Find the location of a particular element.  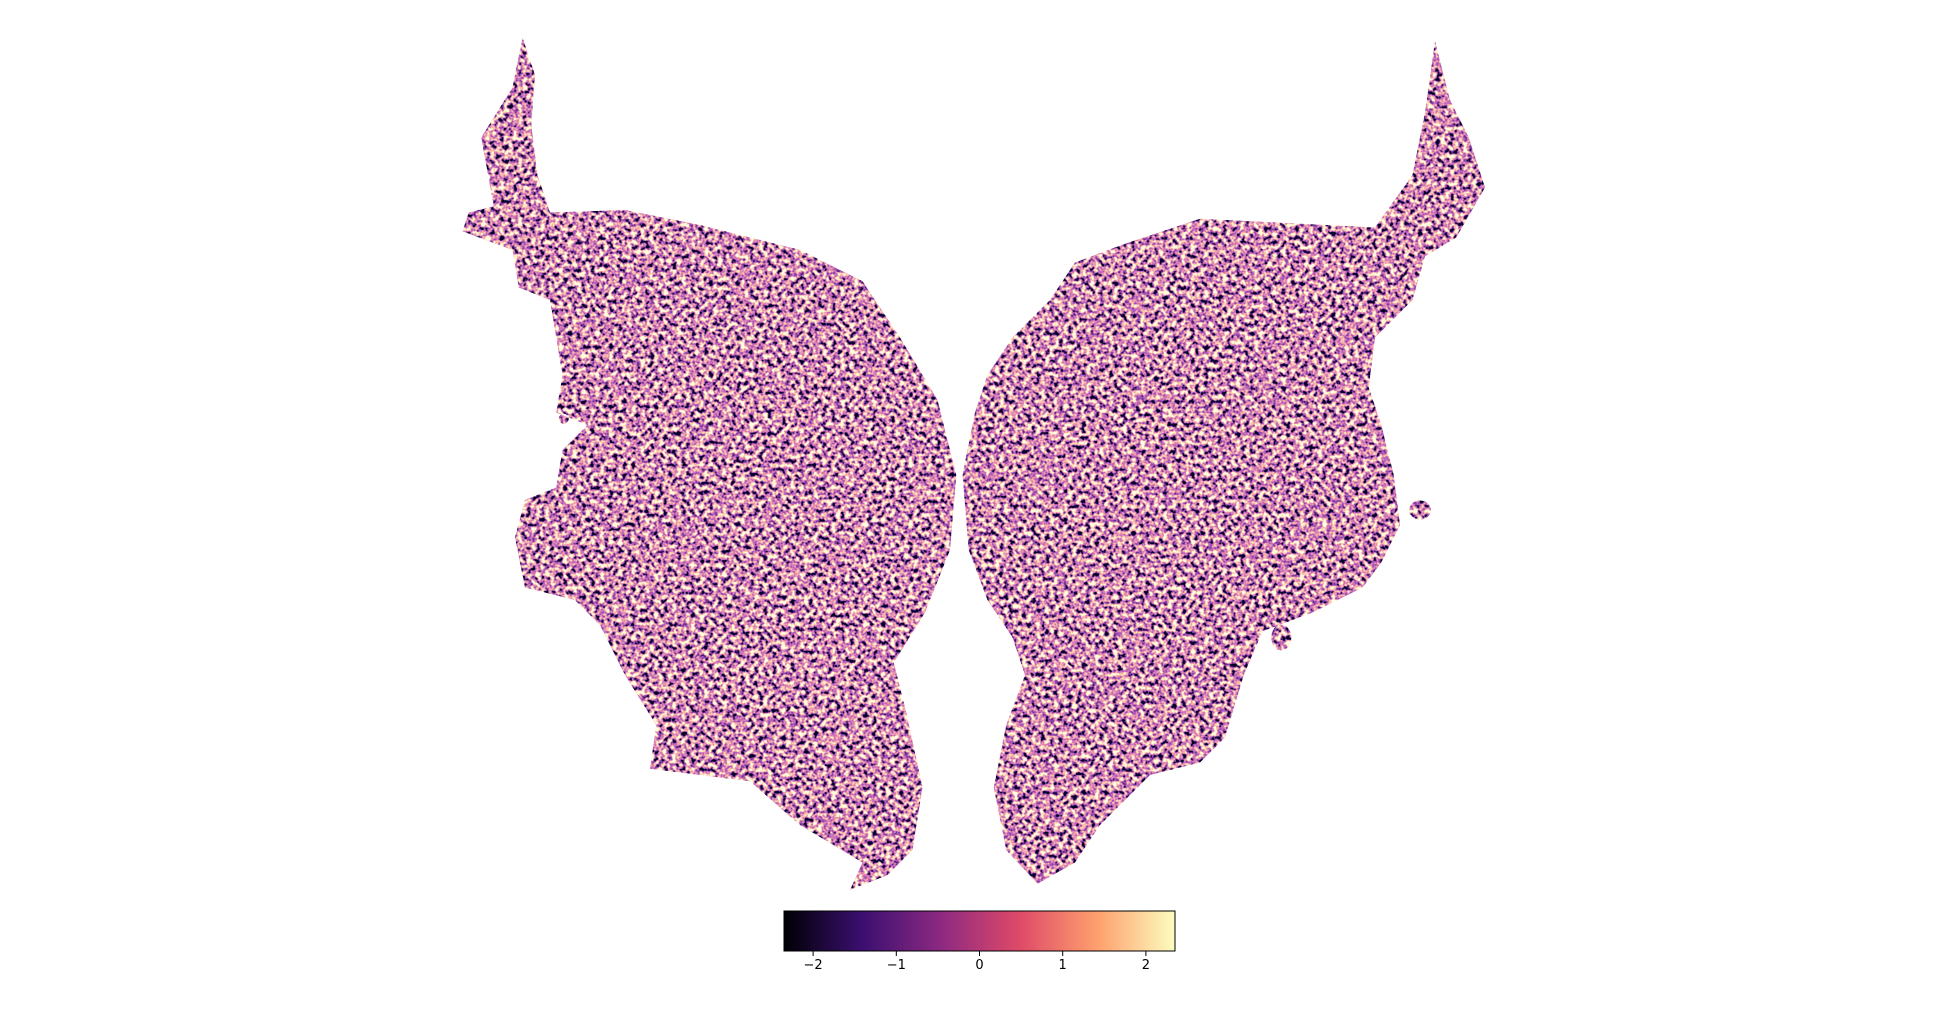

colorbar: −2 −1 0 1 2 is located at coordinates (979, 941).